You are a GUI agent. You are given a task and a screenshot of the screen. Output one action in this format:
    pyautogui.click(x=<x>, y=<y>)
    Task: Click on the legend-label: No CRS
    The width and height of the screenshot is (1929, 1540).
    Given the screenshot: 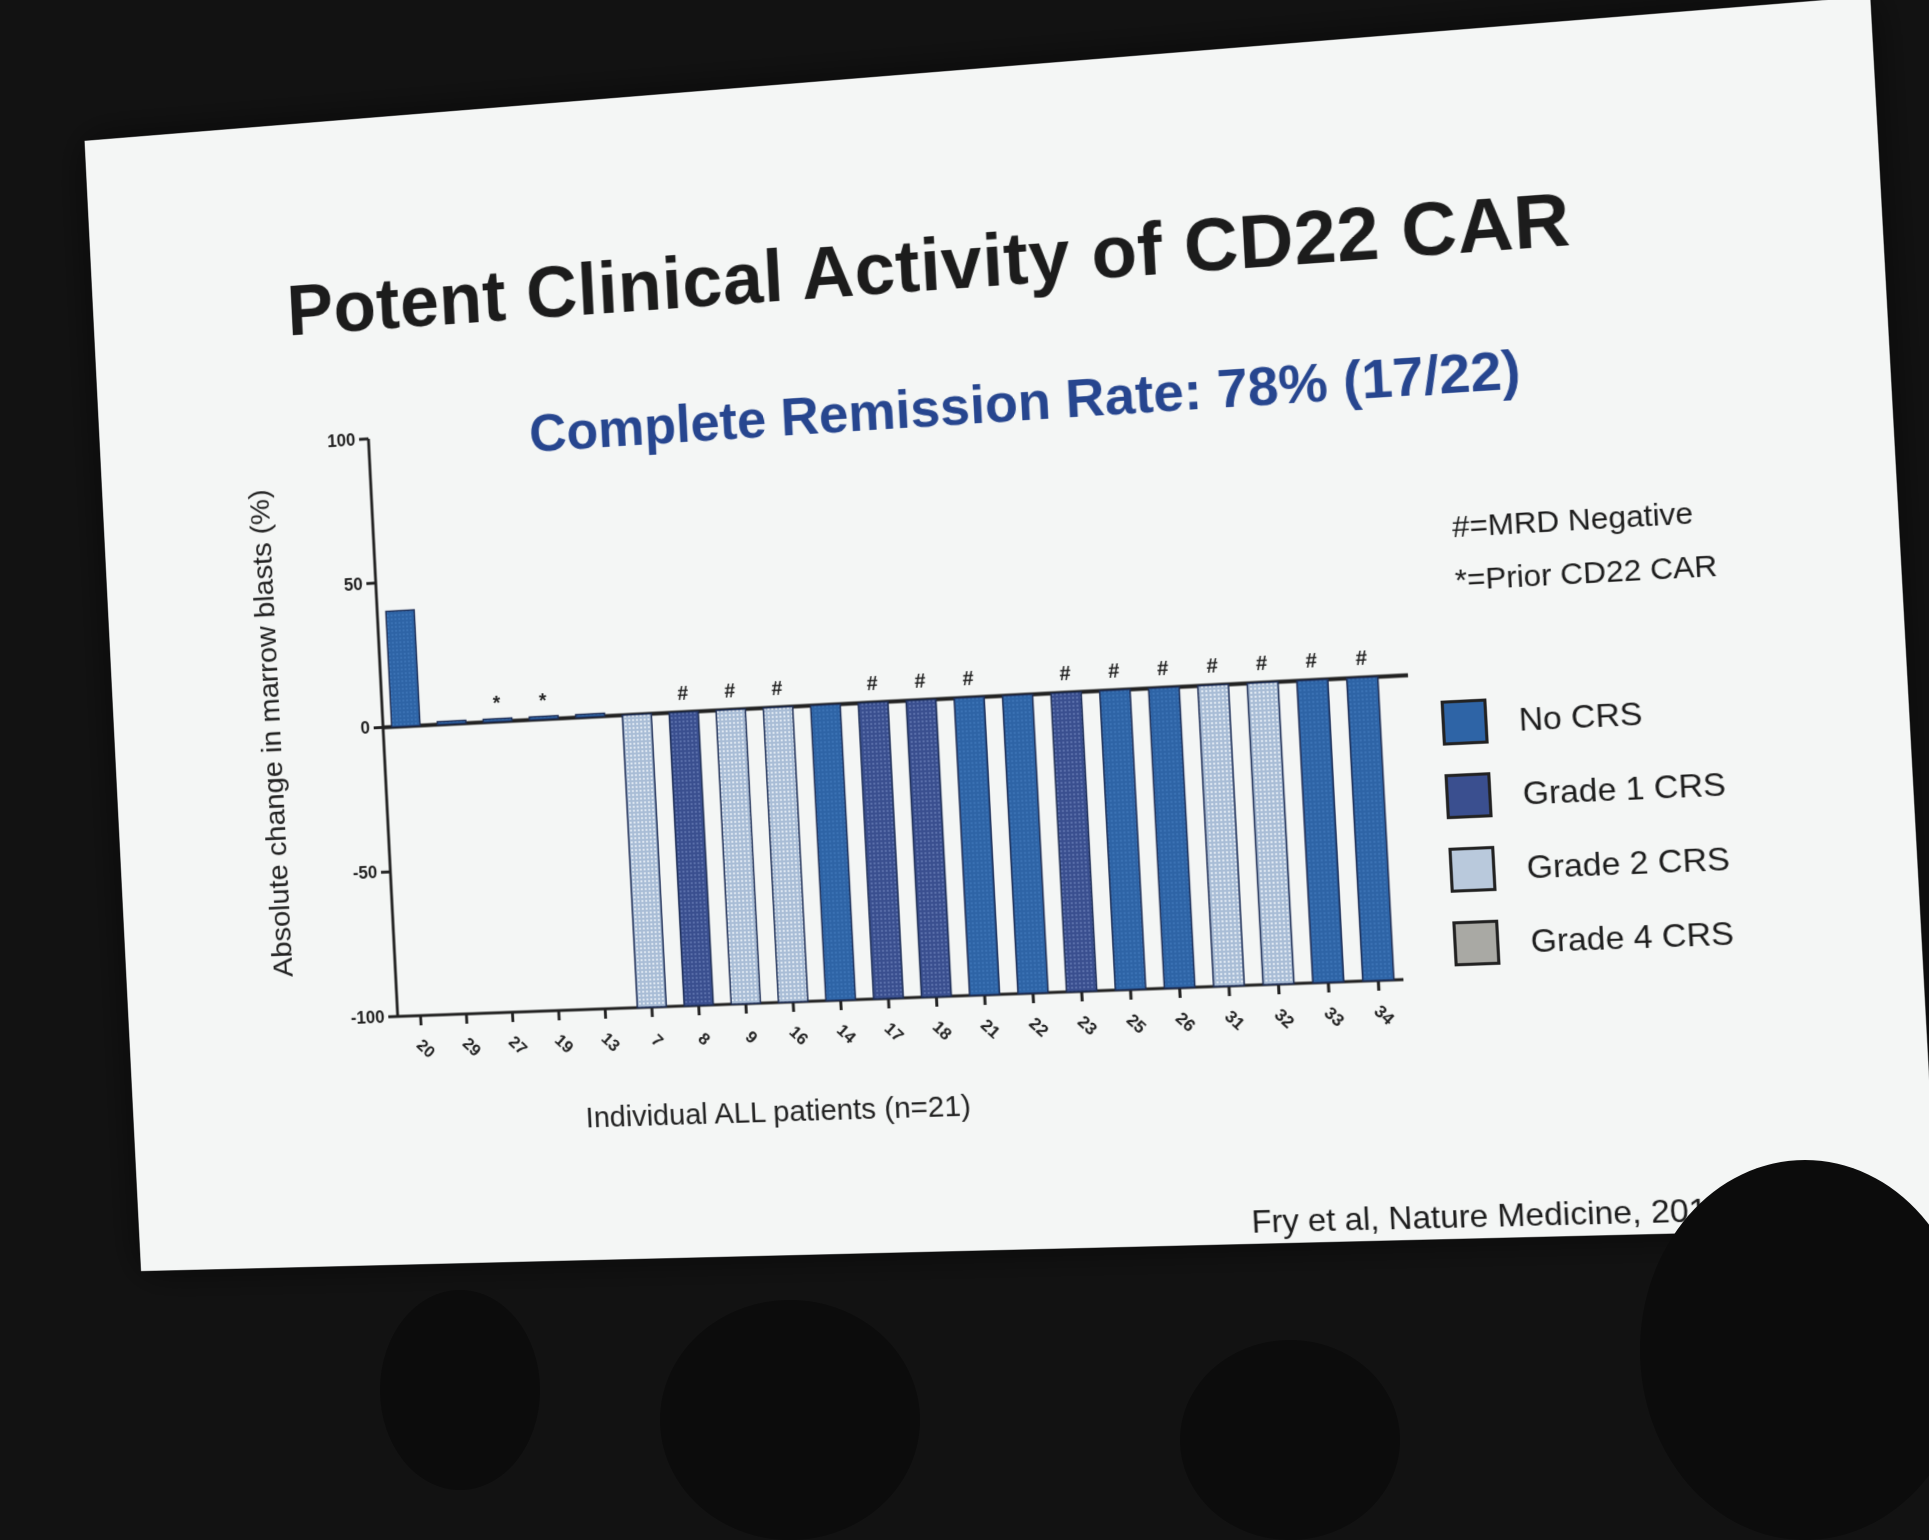 What is the action you would take?
    pyautogui.click(x=1580, y=716)
    